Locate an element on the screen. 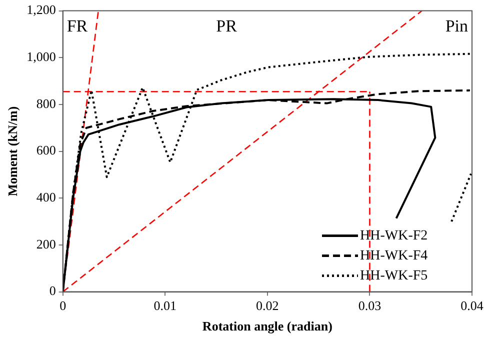  annotation: PR is located at coordinates (227, 26).